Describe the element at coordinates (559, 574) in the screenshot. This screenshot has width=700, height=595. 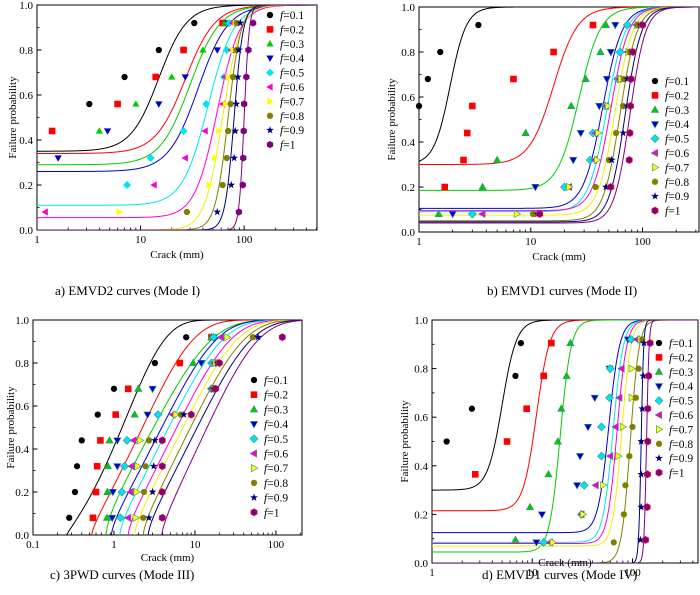
I see `caption-d: d) EMVD1 curves (Mode IV)` at that location.